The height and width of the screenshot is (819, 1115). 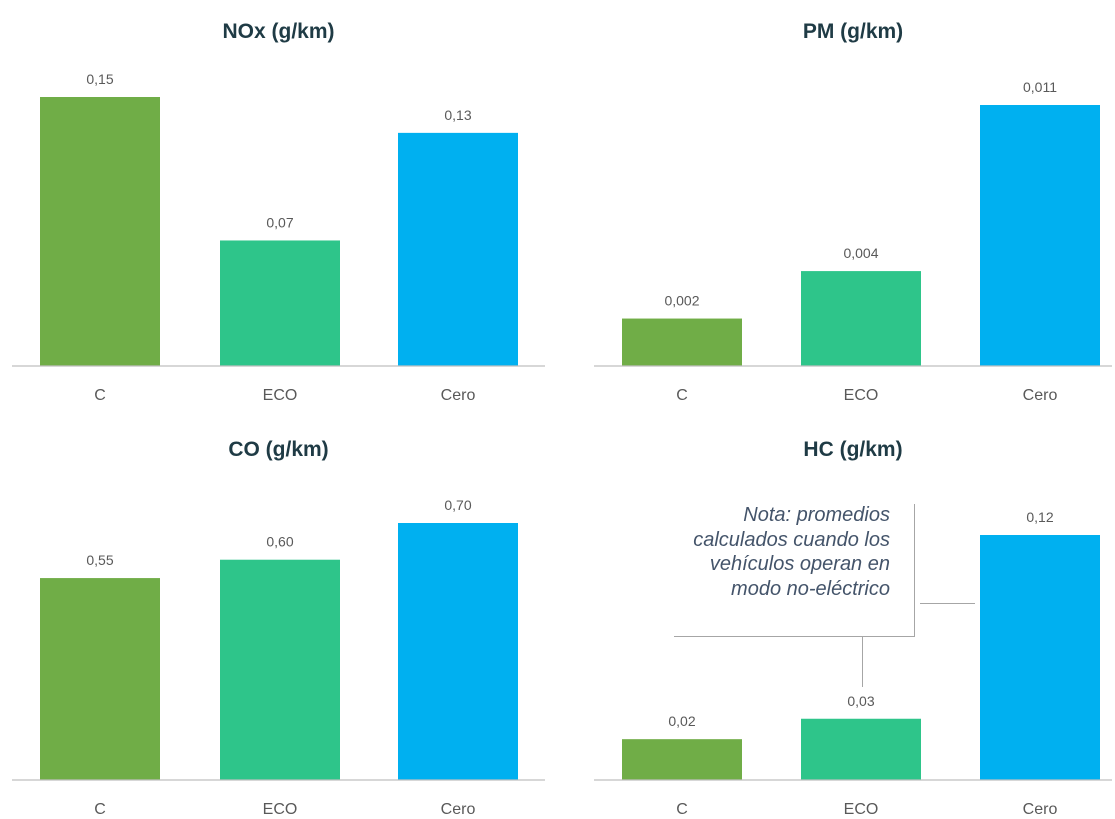 I want to click on note-connector-horizontal, so click(x=794, y=636).